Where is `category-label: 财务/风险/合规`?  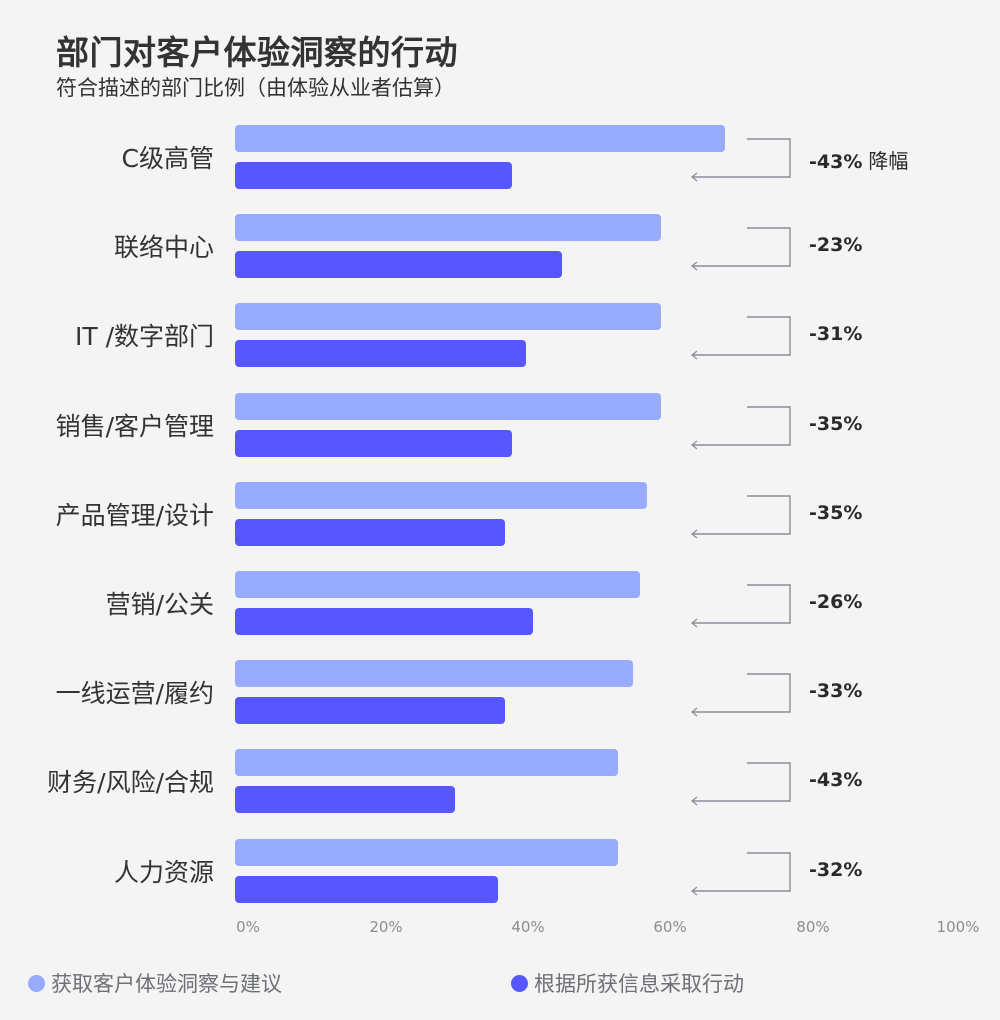
category-label: 财务/风险/合规 is located at coordinates (130, 782).